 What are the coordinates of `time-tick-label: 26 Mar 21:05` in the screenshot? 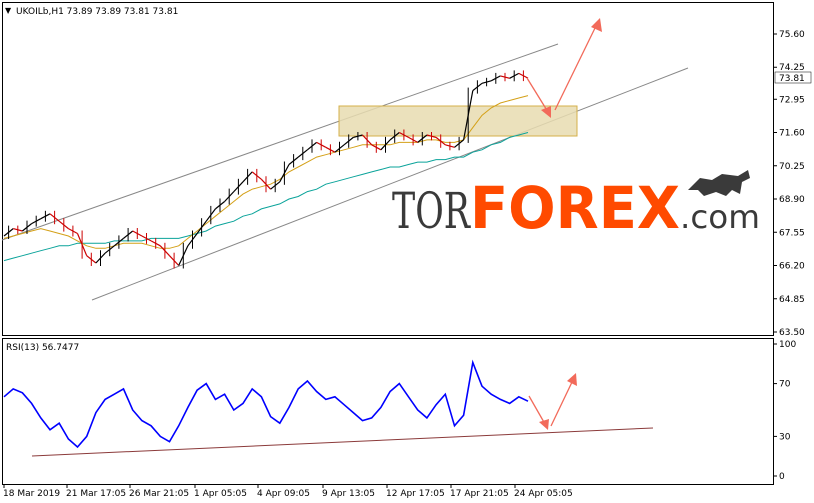 It's located at (159, 494).